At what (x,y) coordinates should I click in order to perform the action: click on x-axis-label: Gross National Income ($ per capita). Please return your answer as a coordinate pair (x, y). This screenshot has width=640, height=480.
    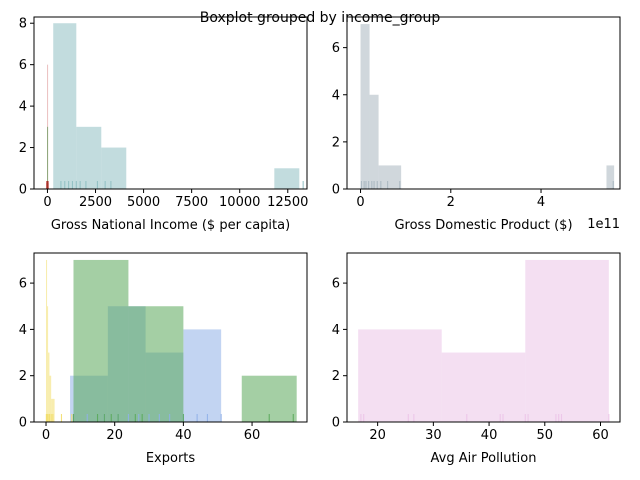
    Looking at the image, I should click on (170, 225).